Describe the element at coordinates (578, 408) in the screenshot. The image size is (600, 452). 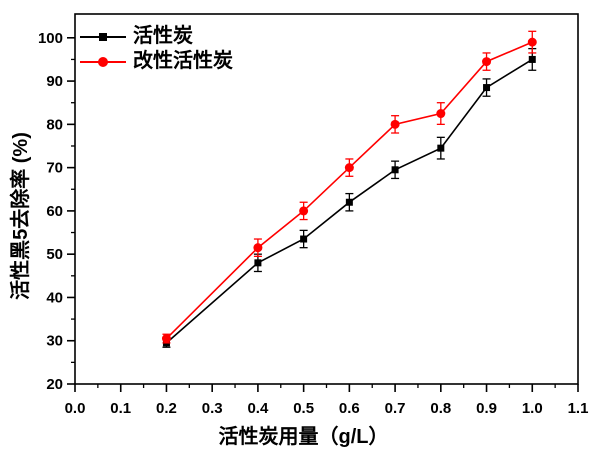
I see `x-tick-label: 1.1` at that location.